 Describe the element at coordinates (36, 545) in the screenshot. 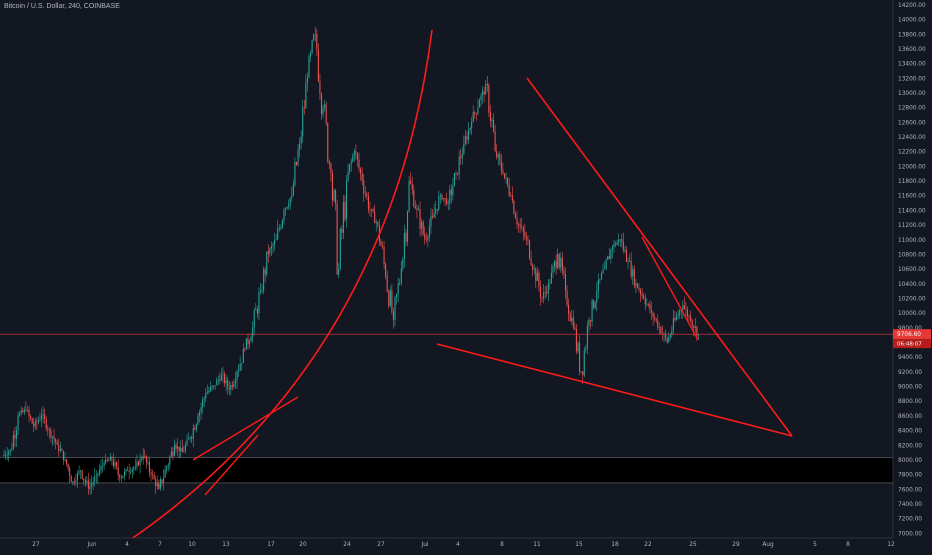

I see `x-axis-tick-label: 27` at that location.